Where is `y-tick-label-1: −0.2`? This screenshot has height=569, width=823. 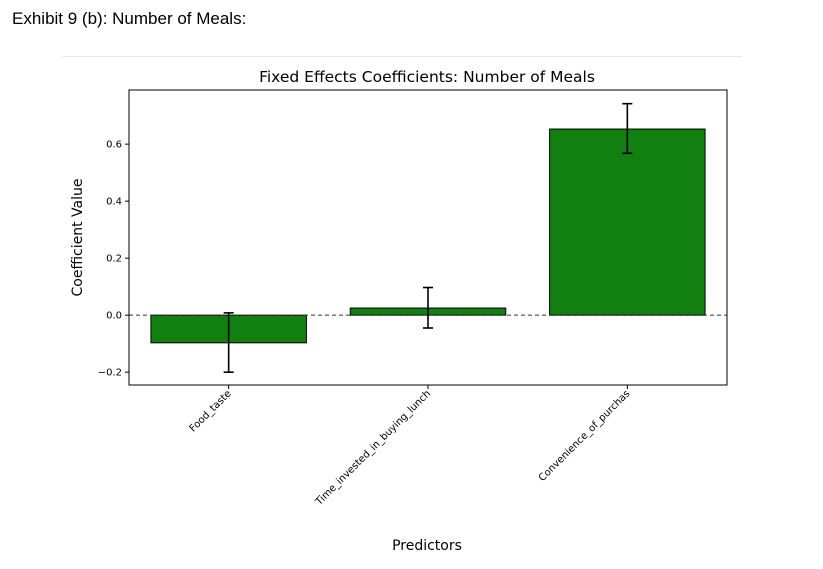 y-tick-label-1: −0.2 is located at coordinates (110, 373).